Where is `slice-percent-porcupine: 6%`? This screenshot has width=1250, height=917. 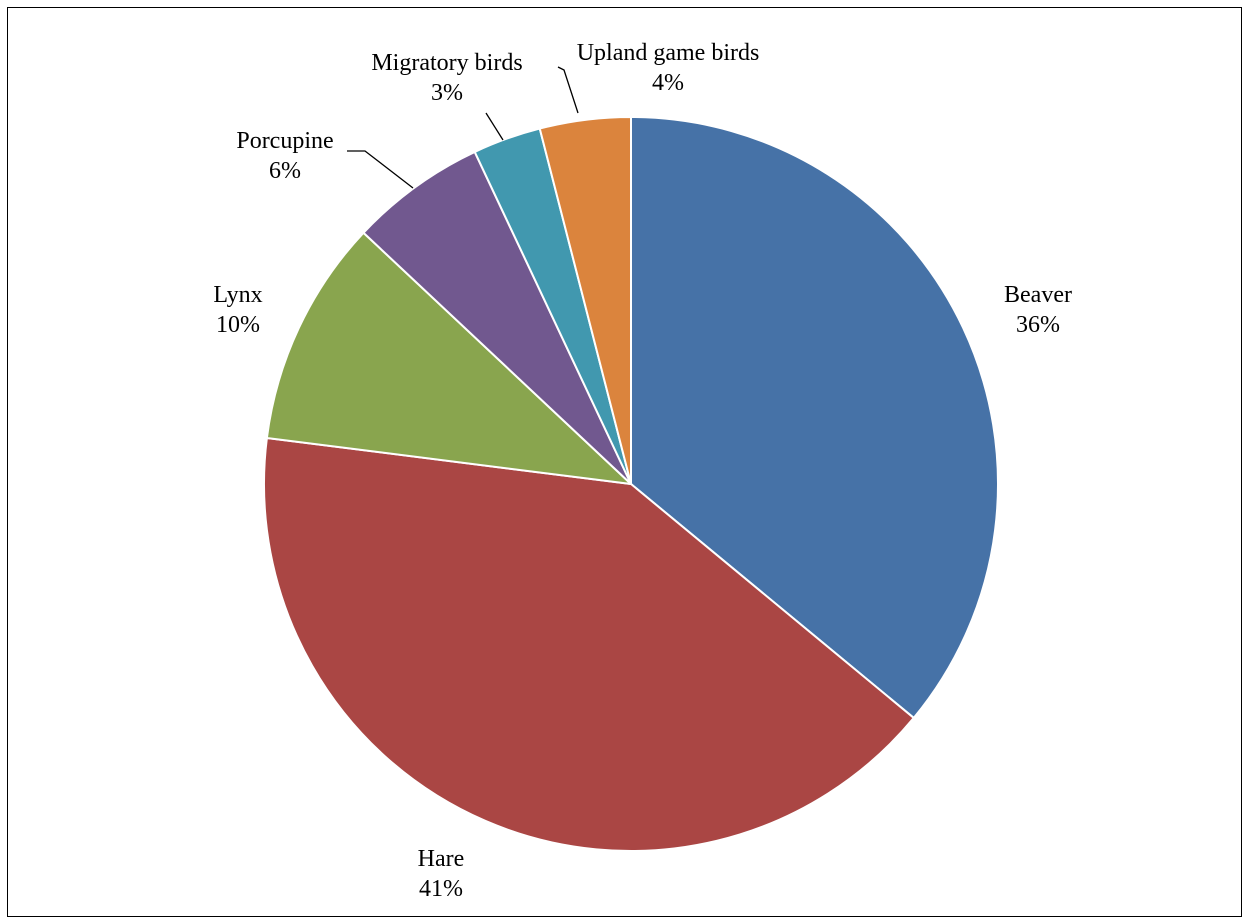
slice-percent-porcupine: 6% is located at coordinates (285, 171).